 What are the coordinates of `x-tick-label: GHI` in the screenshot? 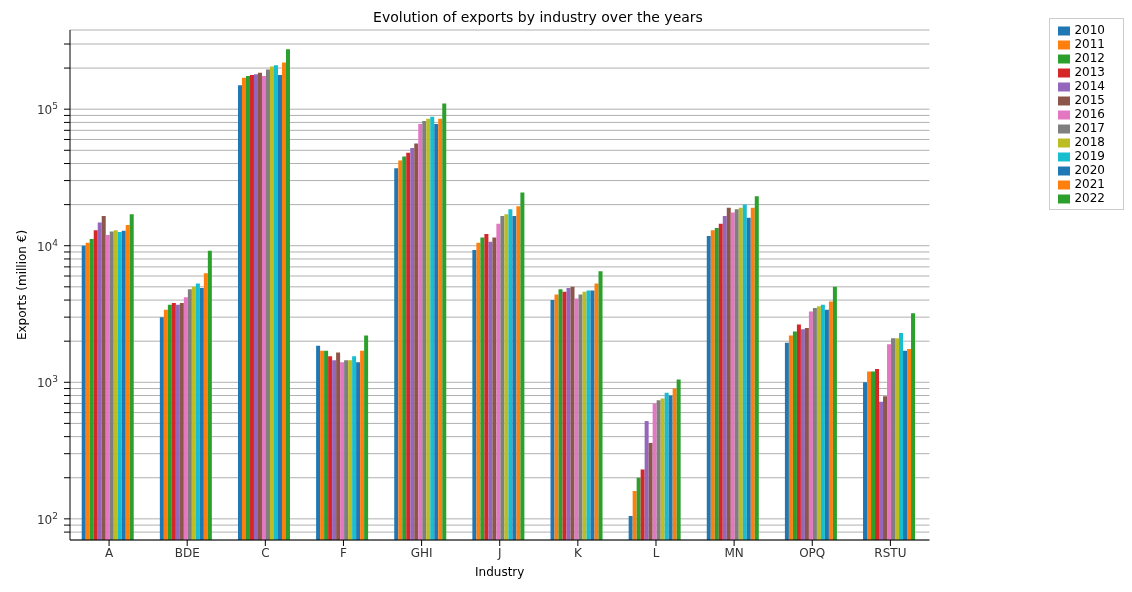 It's located at (421, 552).